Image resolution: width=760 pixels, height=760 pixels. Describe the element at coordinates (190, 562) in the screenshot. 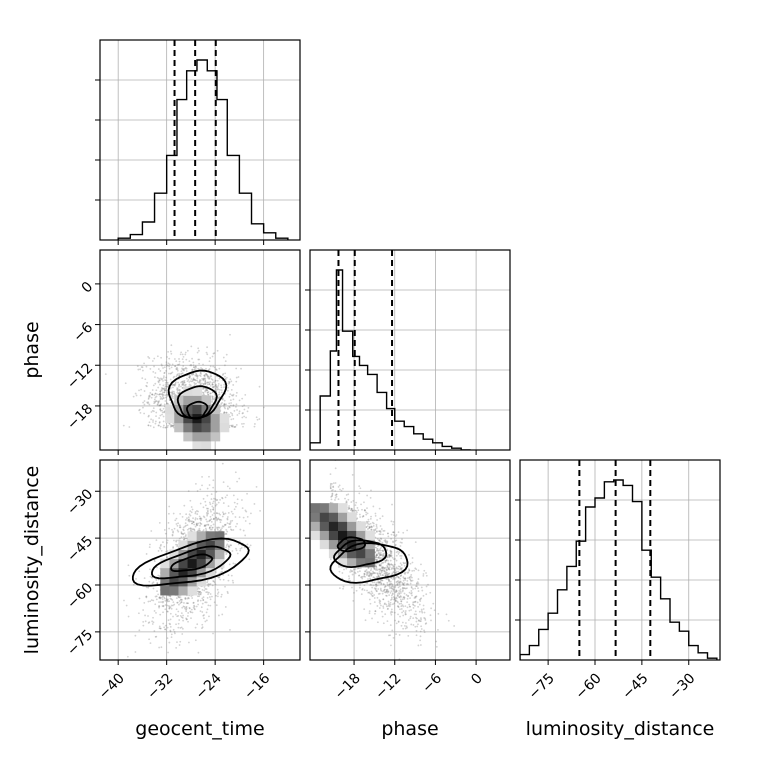

I see `contour-outer` at that location.